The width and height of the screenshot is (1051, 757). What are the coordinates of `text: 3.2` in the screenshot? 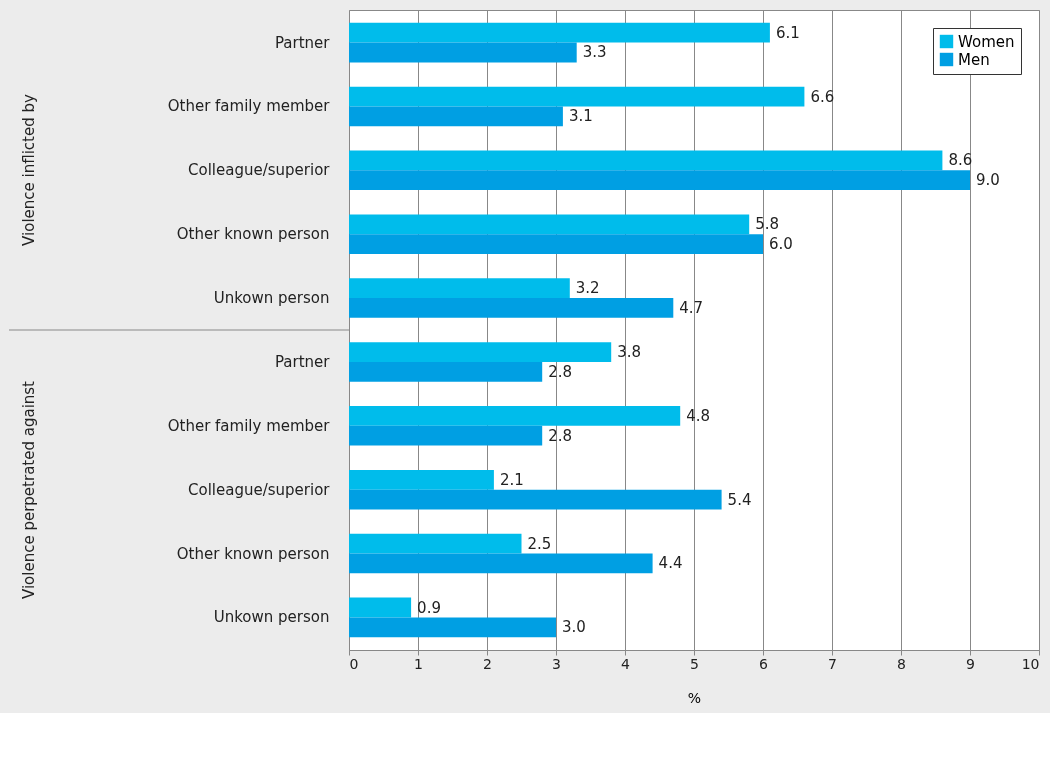 It's located at (587, 288).